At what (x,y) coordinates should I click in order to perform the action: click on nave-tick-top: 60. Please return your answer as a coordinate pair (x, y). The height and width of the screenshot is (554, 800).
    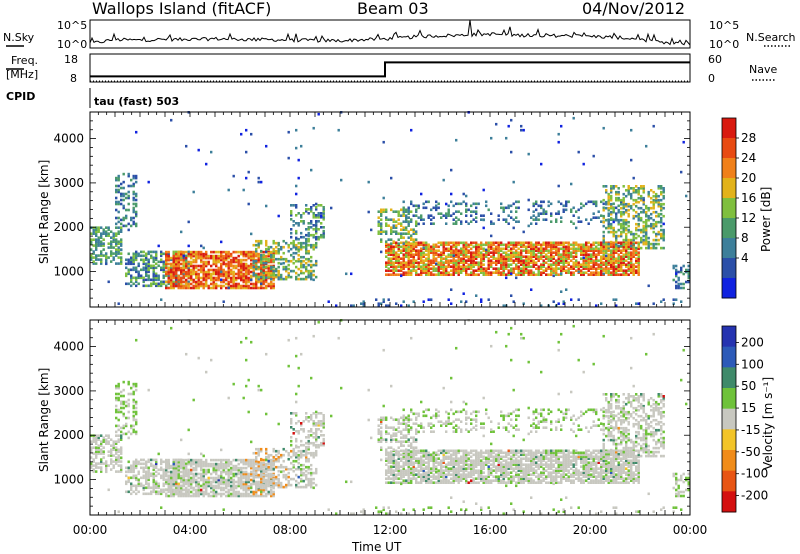
    Looking at the image, I should click on (715, 59).